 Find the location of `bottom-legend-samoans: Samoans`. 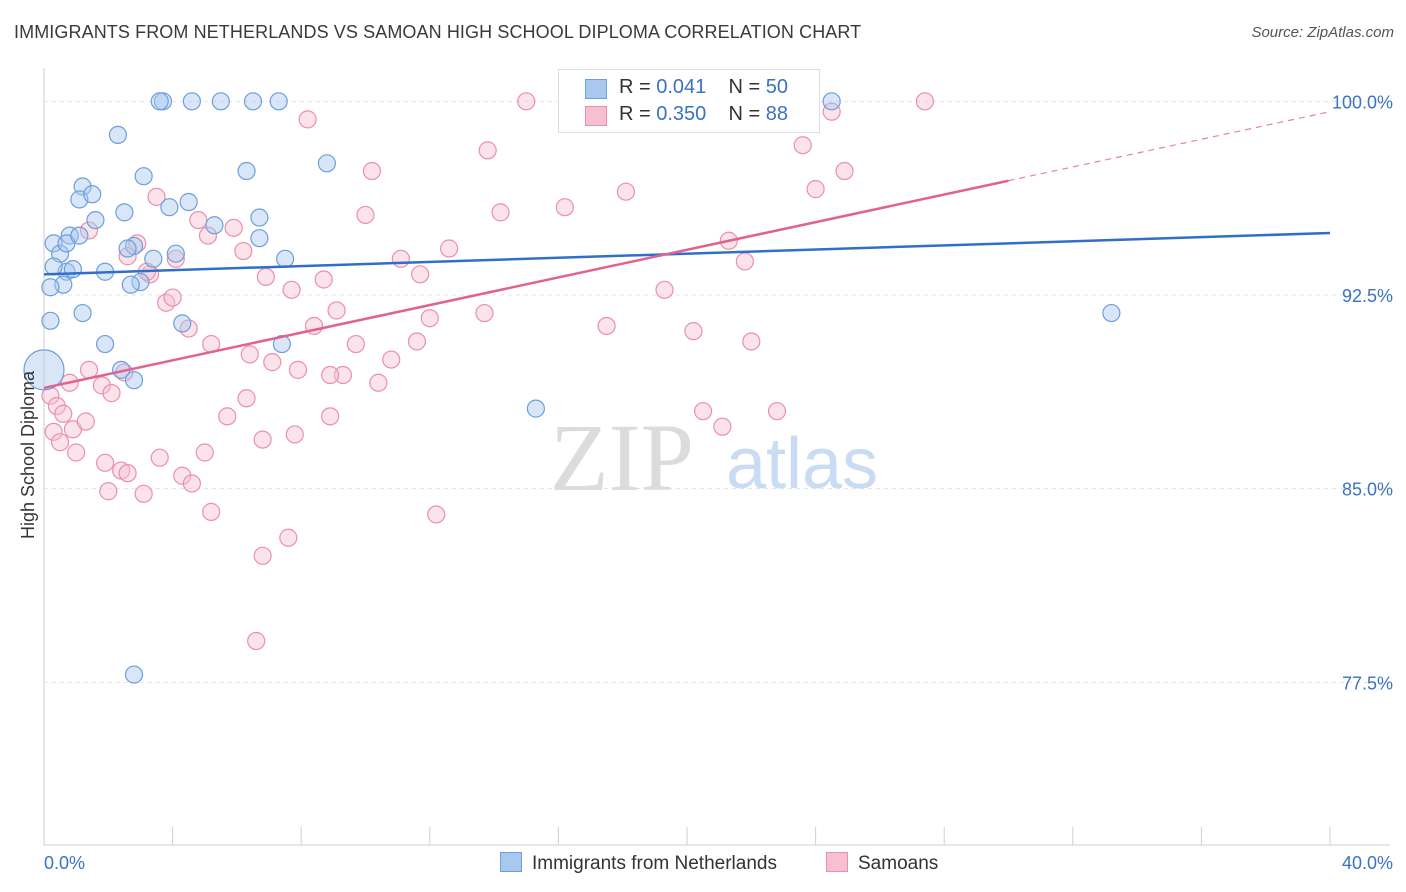

bottom-legend-samoans: Samoans is located at coordinates (882, 863).